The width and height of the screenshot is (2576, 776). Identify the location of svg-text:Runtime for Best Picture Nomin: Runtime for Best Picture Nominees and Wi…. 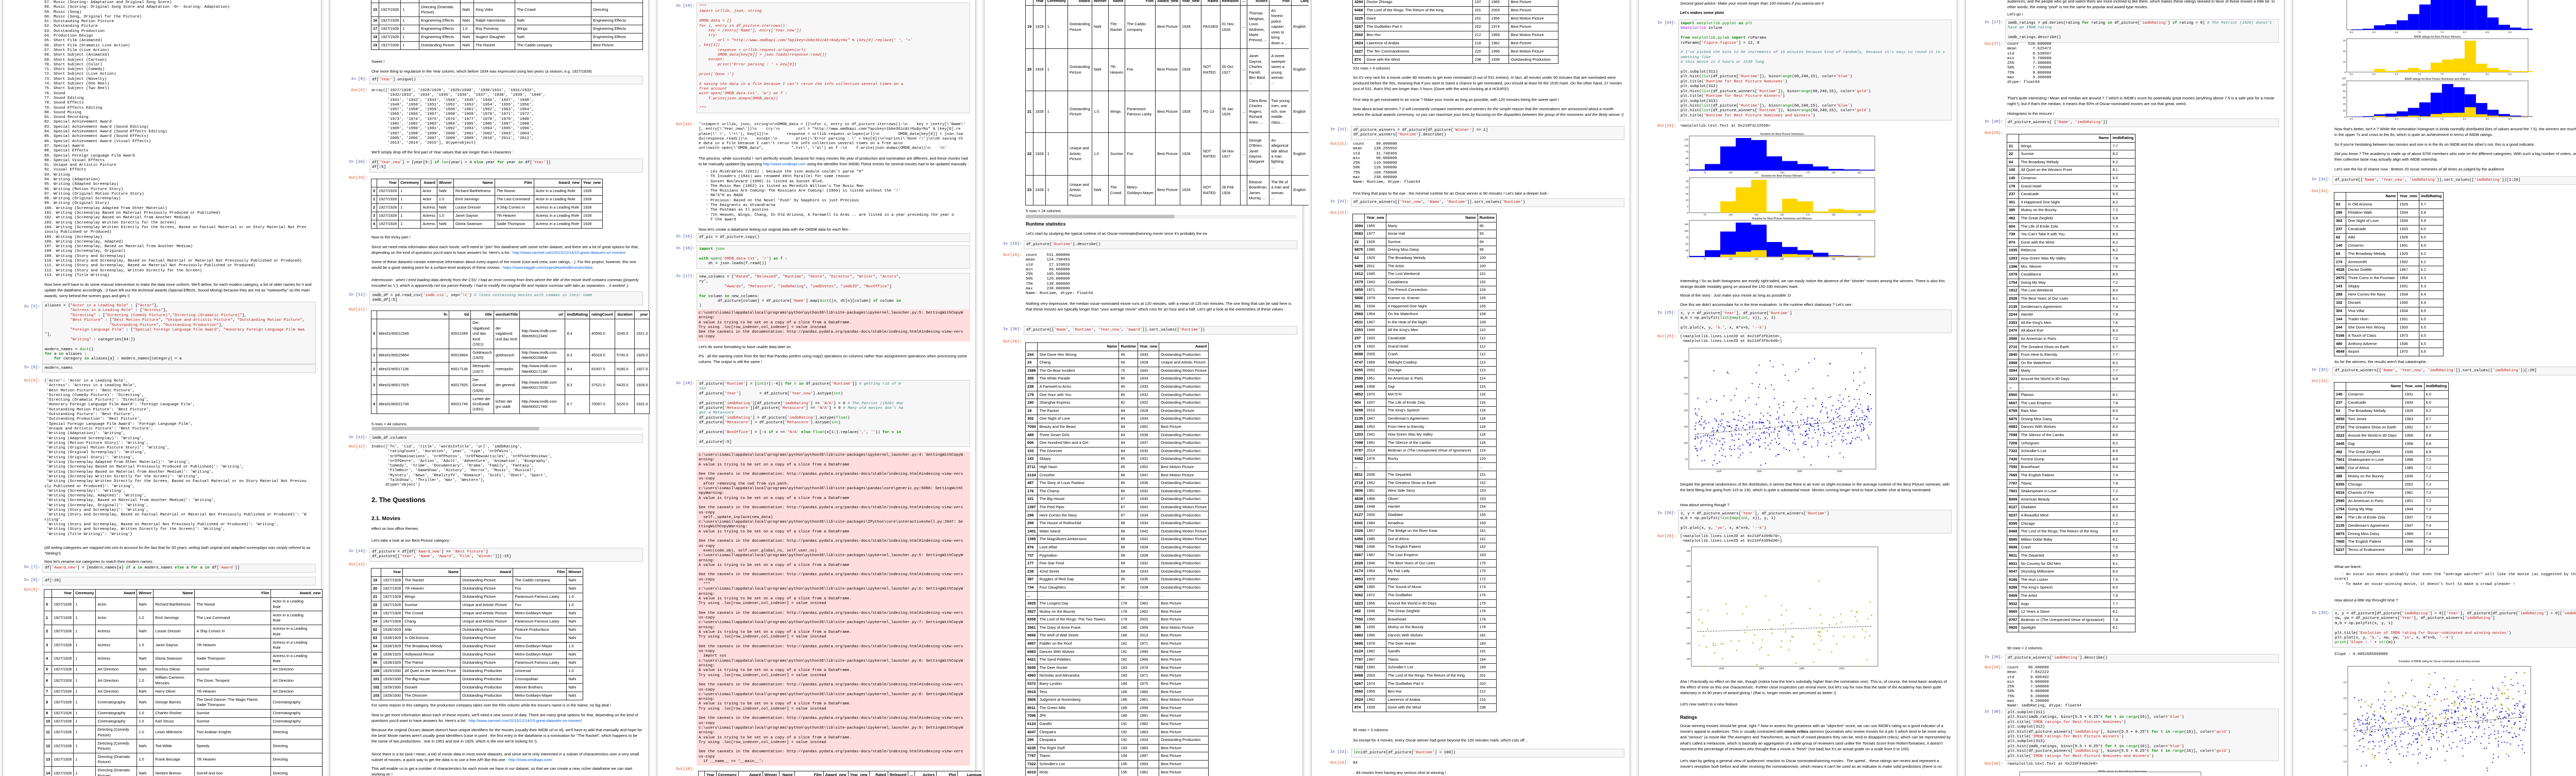
(1782, 218).